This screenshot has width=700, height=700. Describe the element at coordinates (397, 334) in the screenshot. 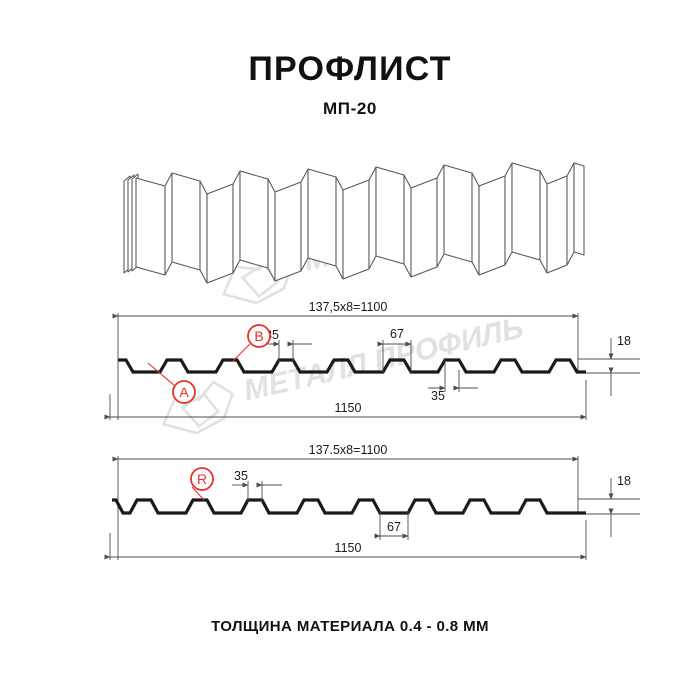

I see `dim-trough-a-label: 67` at that location.